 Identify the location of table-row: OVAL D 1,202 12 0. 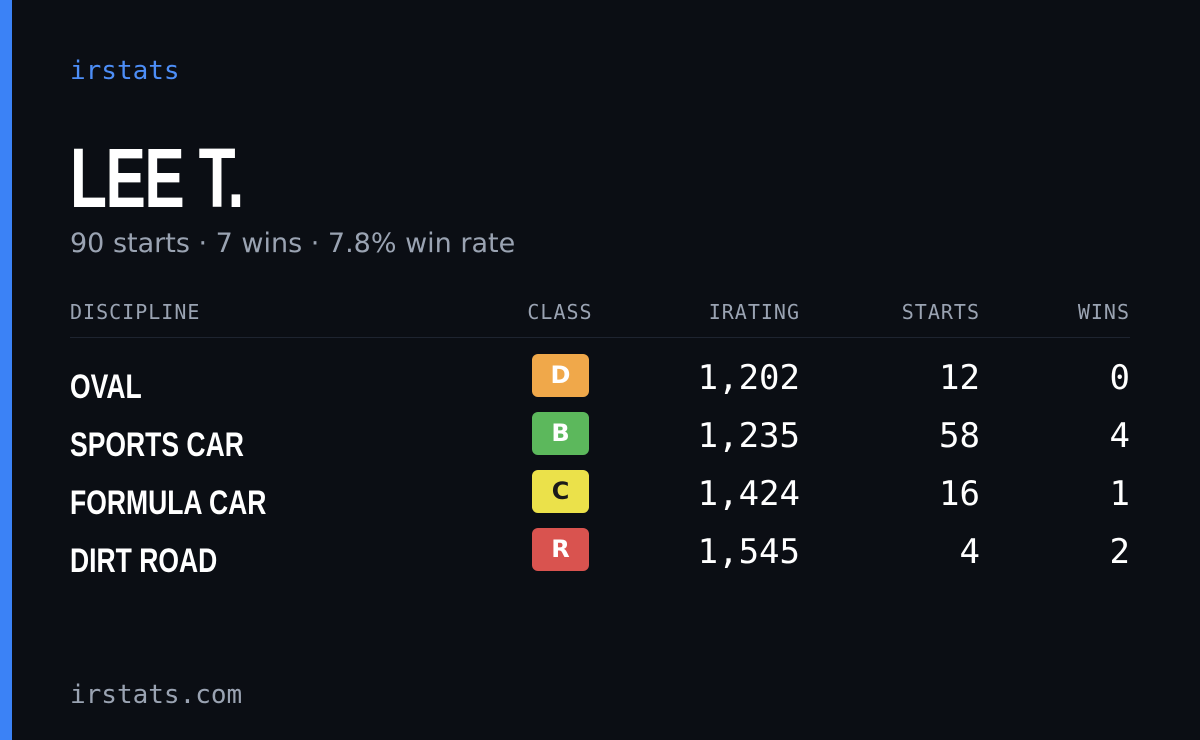
(600, 385).